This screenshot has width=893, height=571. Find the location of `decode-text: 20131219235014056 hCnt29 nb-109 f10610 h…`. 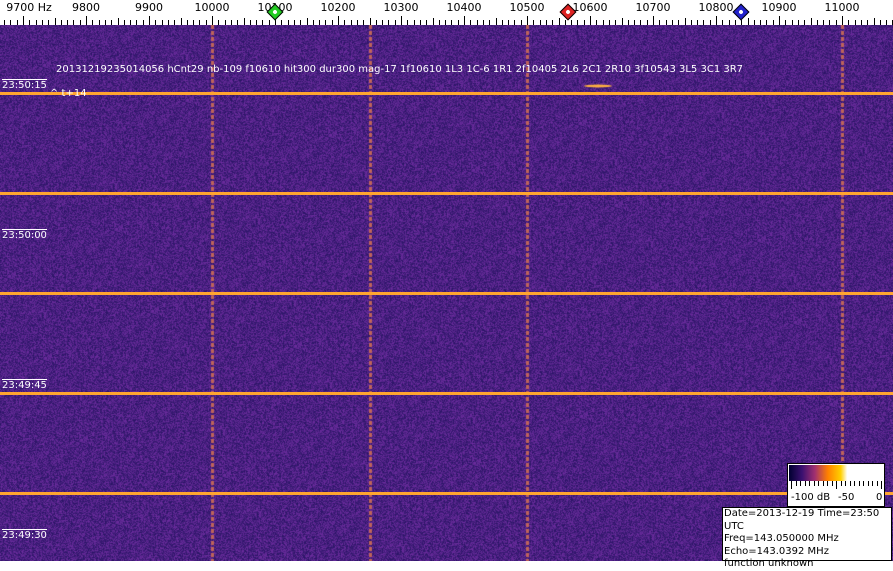

decode-text: 20131219235014056 hCnt29 nb-109 f10610 h… is located at coordinates (400, 69).